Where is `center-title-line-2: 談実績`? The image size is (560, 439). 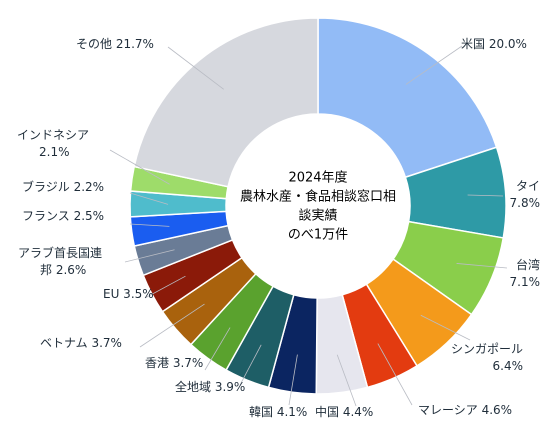 center-title-line-2: 談実績 is located at coordinates (317, 216).